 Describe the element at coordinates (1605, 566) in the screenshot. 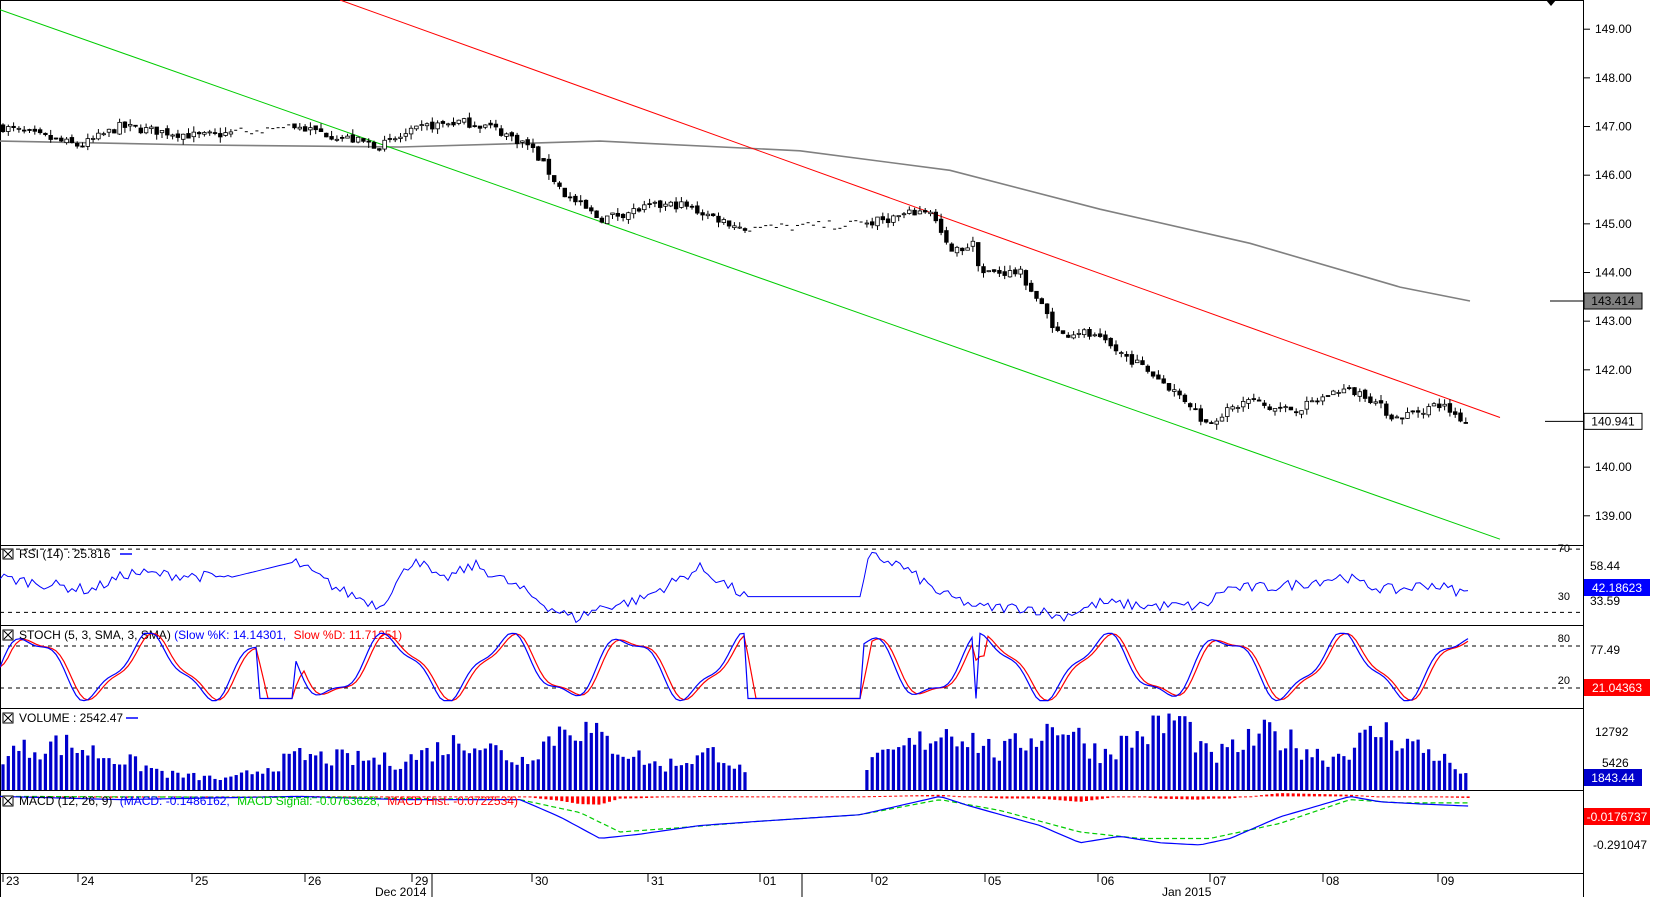

I see `rsi-tick-58: 58.44` at that location.